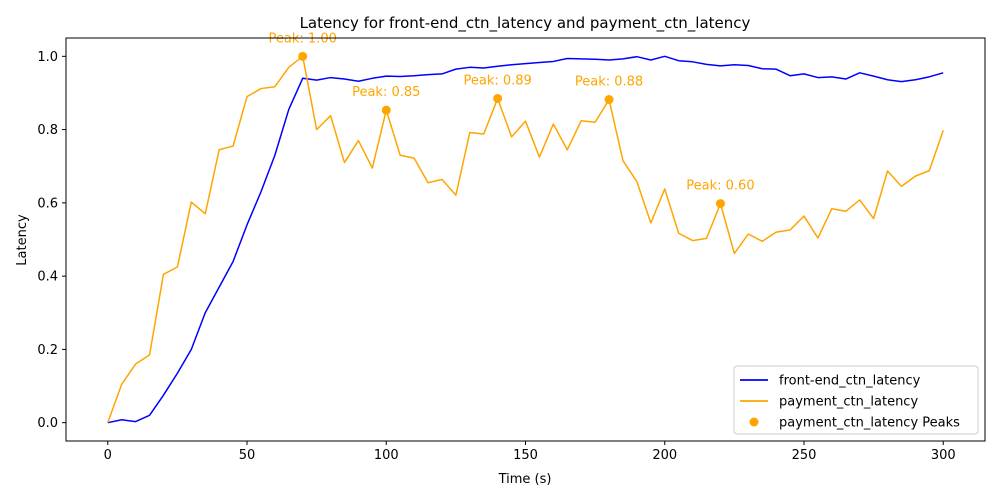 The height and width of the screenshot is (500, 1000). What do you see at coordinates (386, 92) in the screenshot?
I see `peak-label: Peak: 0.85` at bounding box center [386, 92].